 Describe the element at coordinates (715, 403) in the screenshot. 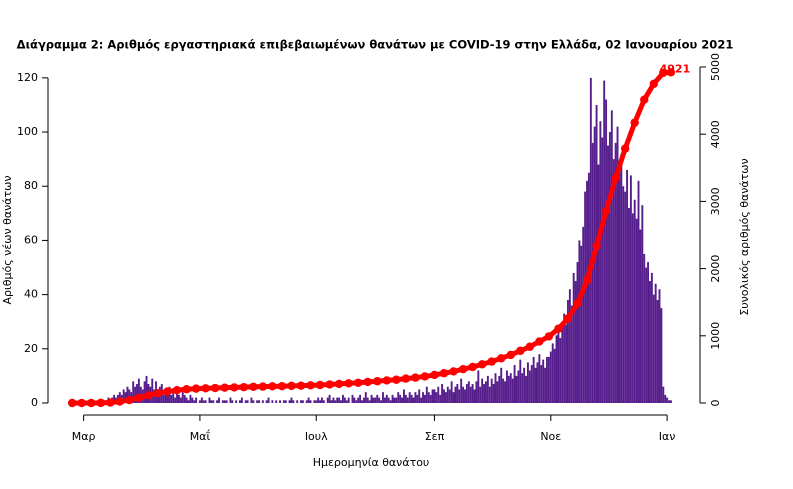

I see `y2-tick-label: 0` at that location.